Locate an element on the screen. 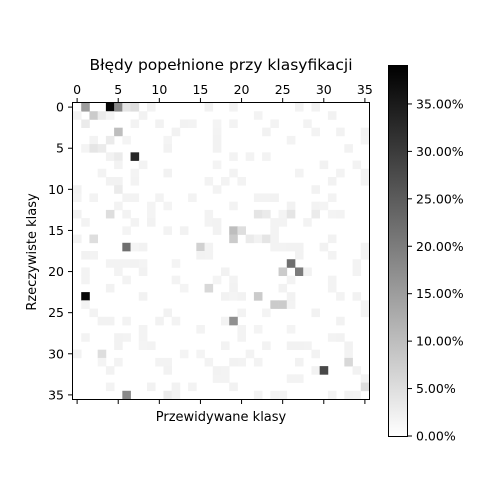 This screenshot has height=480, width=480. y-tick-label: 20 is located at coordinates (56, 271).